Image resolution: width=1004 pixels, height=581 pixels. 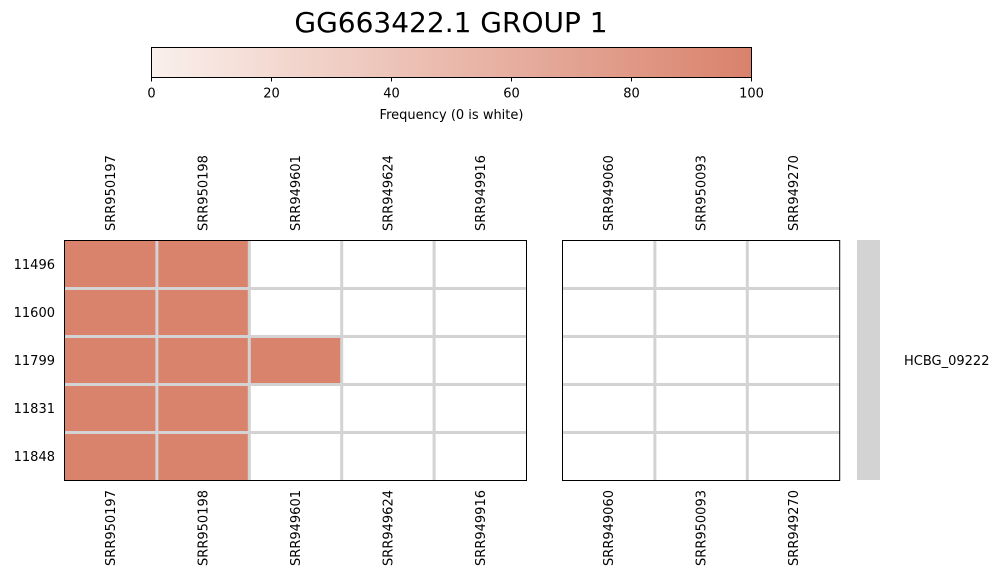 What do you see at coordinates (34, 457) in the screenshot?
I see `row-label: 11848` at bounding box center [34, 457].